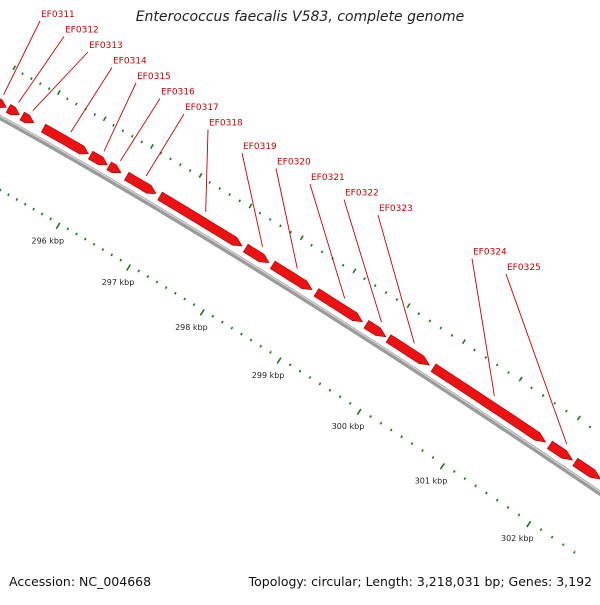  Describe the element at coordinates (490, 253) in the screenshot. I see `gene-label: EF0324` at that location.